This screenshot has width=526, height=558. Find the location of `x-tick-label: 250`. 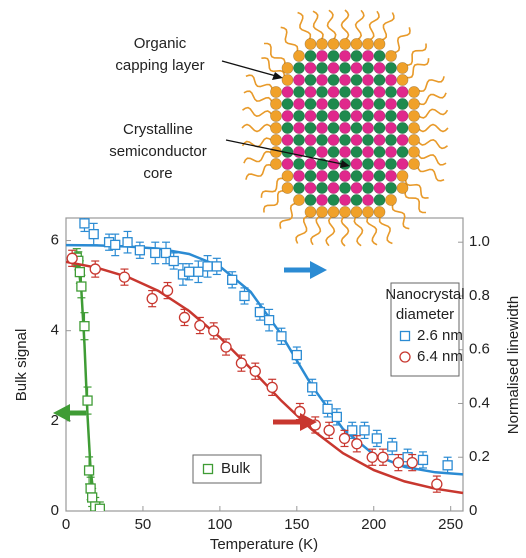

x-tick-label: 250 is located at coordinates (450, 524).